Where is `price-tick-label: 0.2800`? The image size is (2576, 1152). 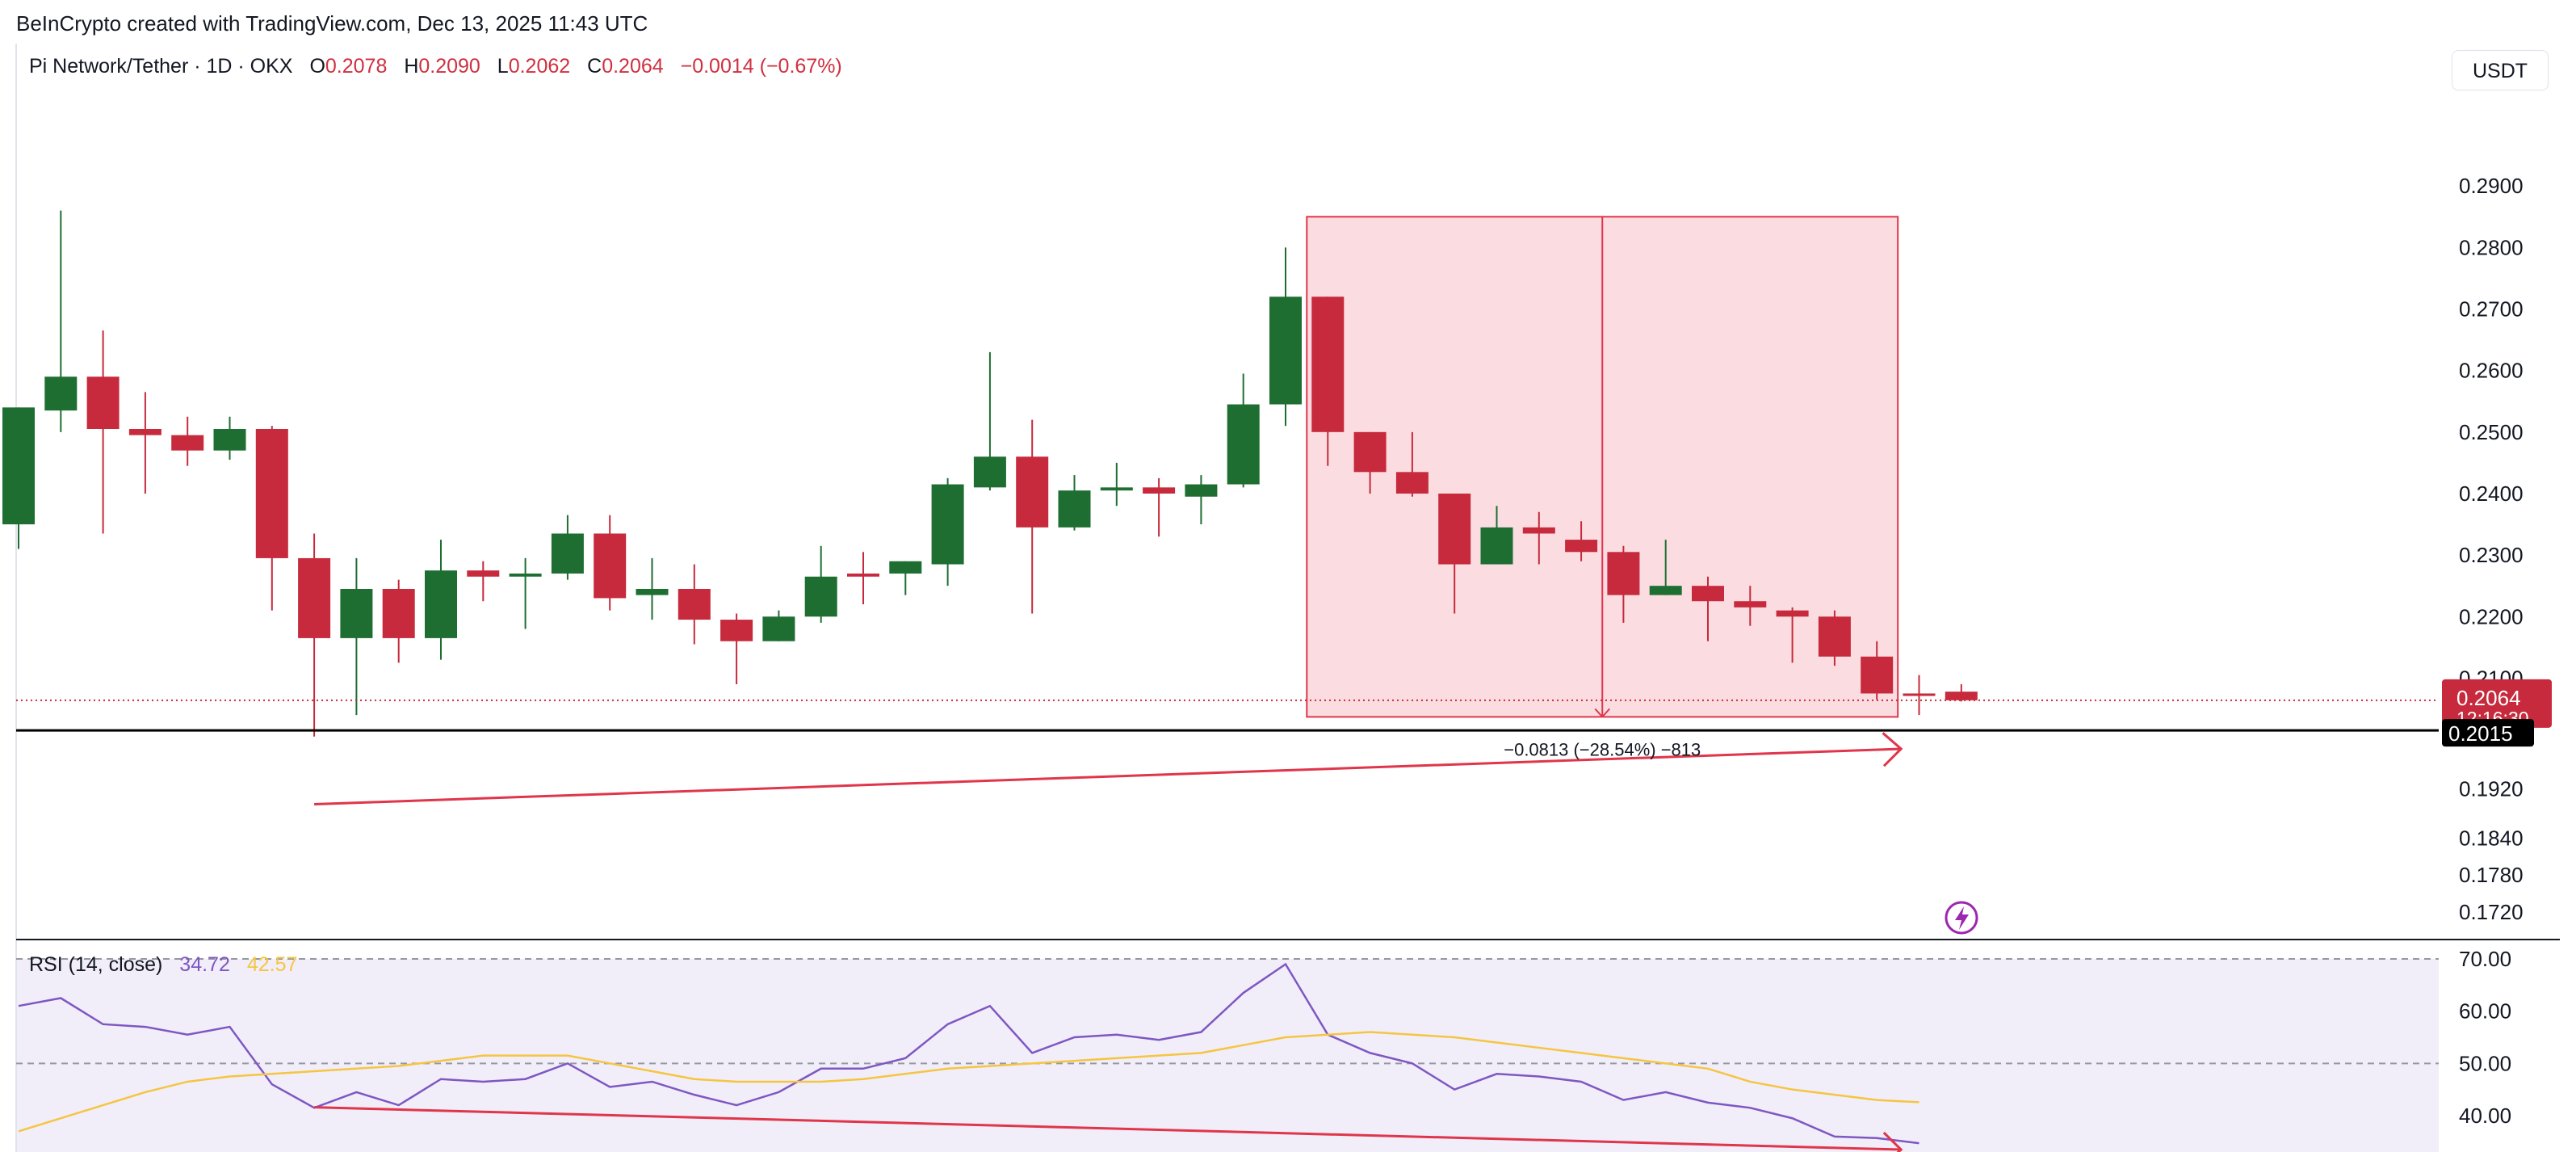 price-tick-label: 0.2800 is located at coordinates (2491, 247).